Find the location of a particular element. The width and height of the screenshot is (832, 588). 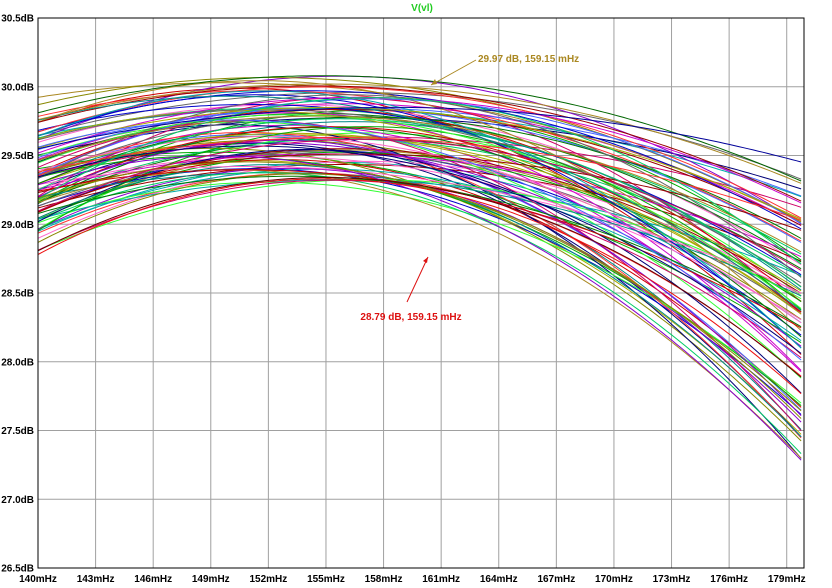

x-tick-label: 167mHz is located at coordinates (556, 579).